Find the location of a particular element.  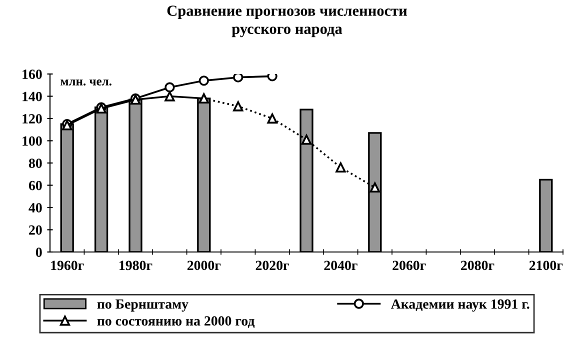

x-tick-label: 2080г is located at coordinates (477, 265).